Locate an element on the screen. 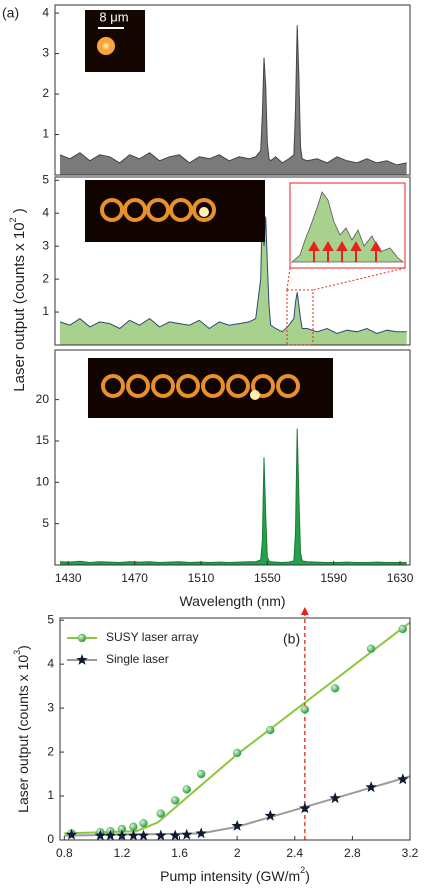  x-axis-label: Pump intensity (GW/m2) is located at coordinates (235, 874).